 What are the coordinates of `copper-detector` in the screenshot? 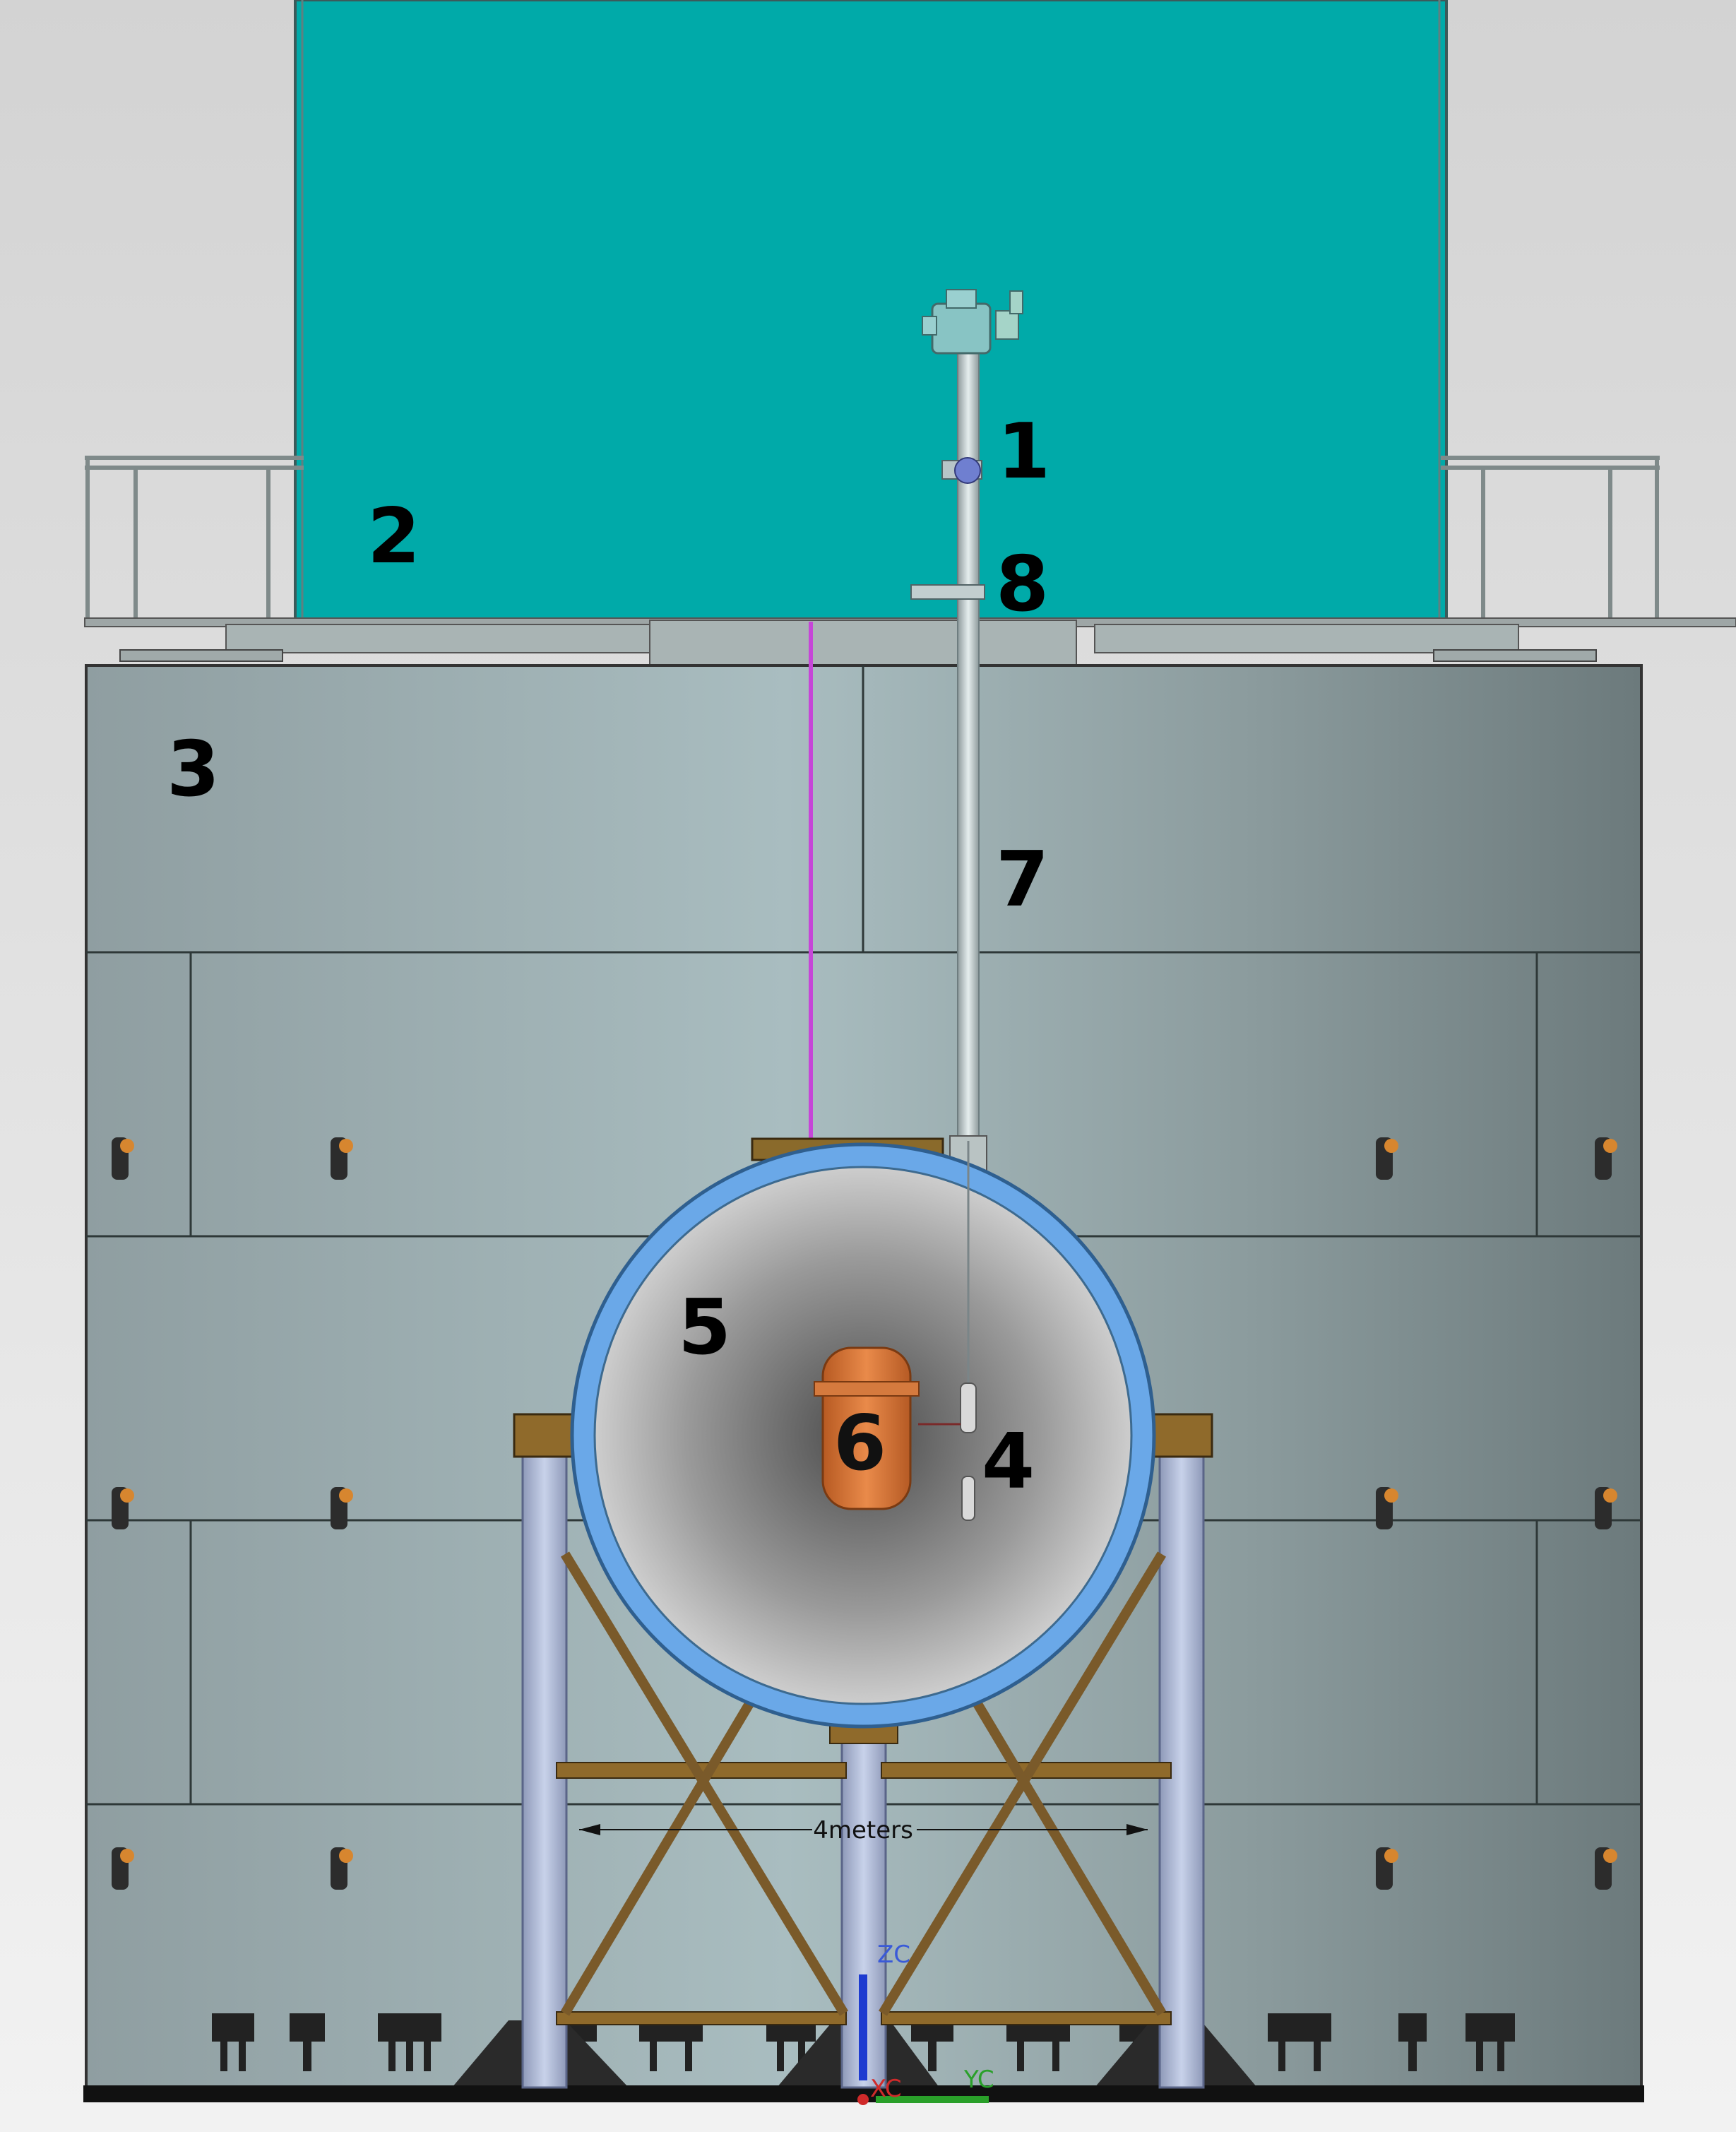 It's located at (867, 1428).